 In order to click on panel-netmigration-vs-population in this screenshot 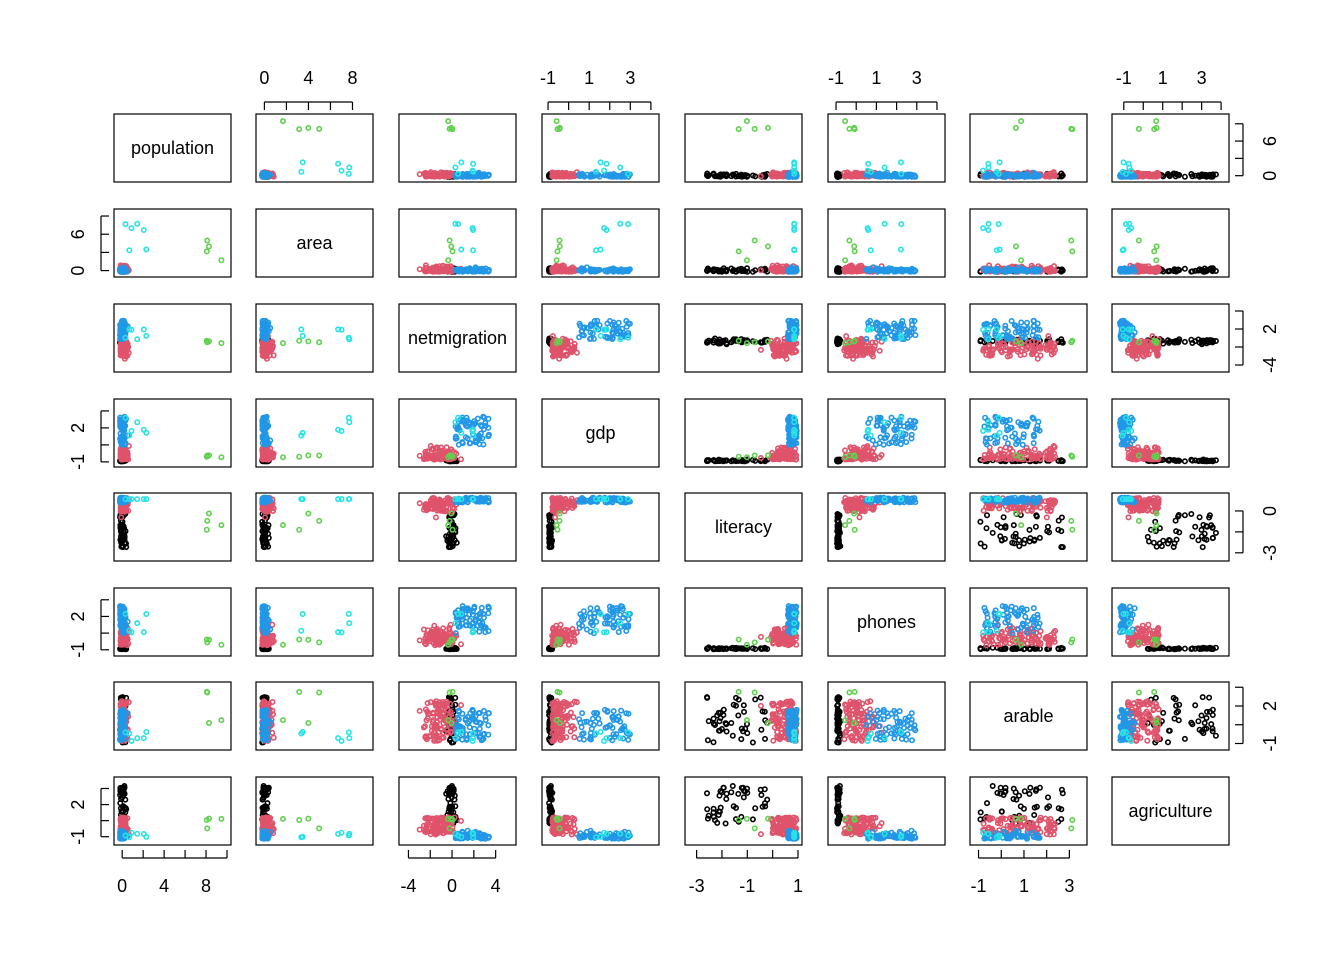, I will do `click(172, 338)`.